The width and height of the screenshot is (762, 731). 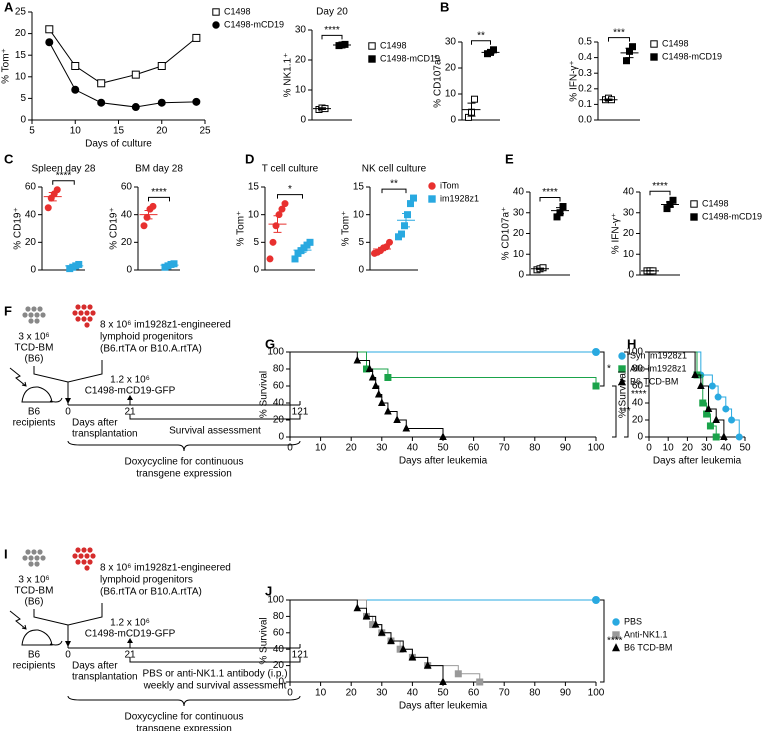 What do you see at coordinates (649, 448) in the screenshot?
I see `x-tick-label: 0` at bounding box center [649, 448].